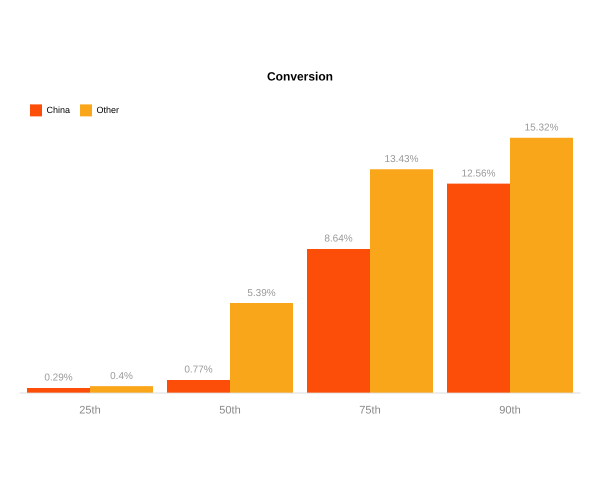 The height and width of the screenshot is (480, 600). I want to click on x-tick-label: 25th, so click(90, 410).